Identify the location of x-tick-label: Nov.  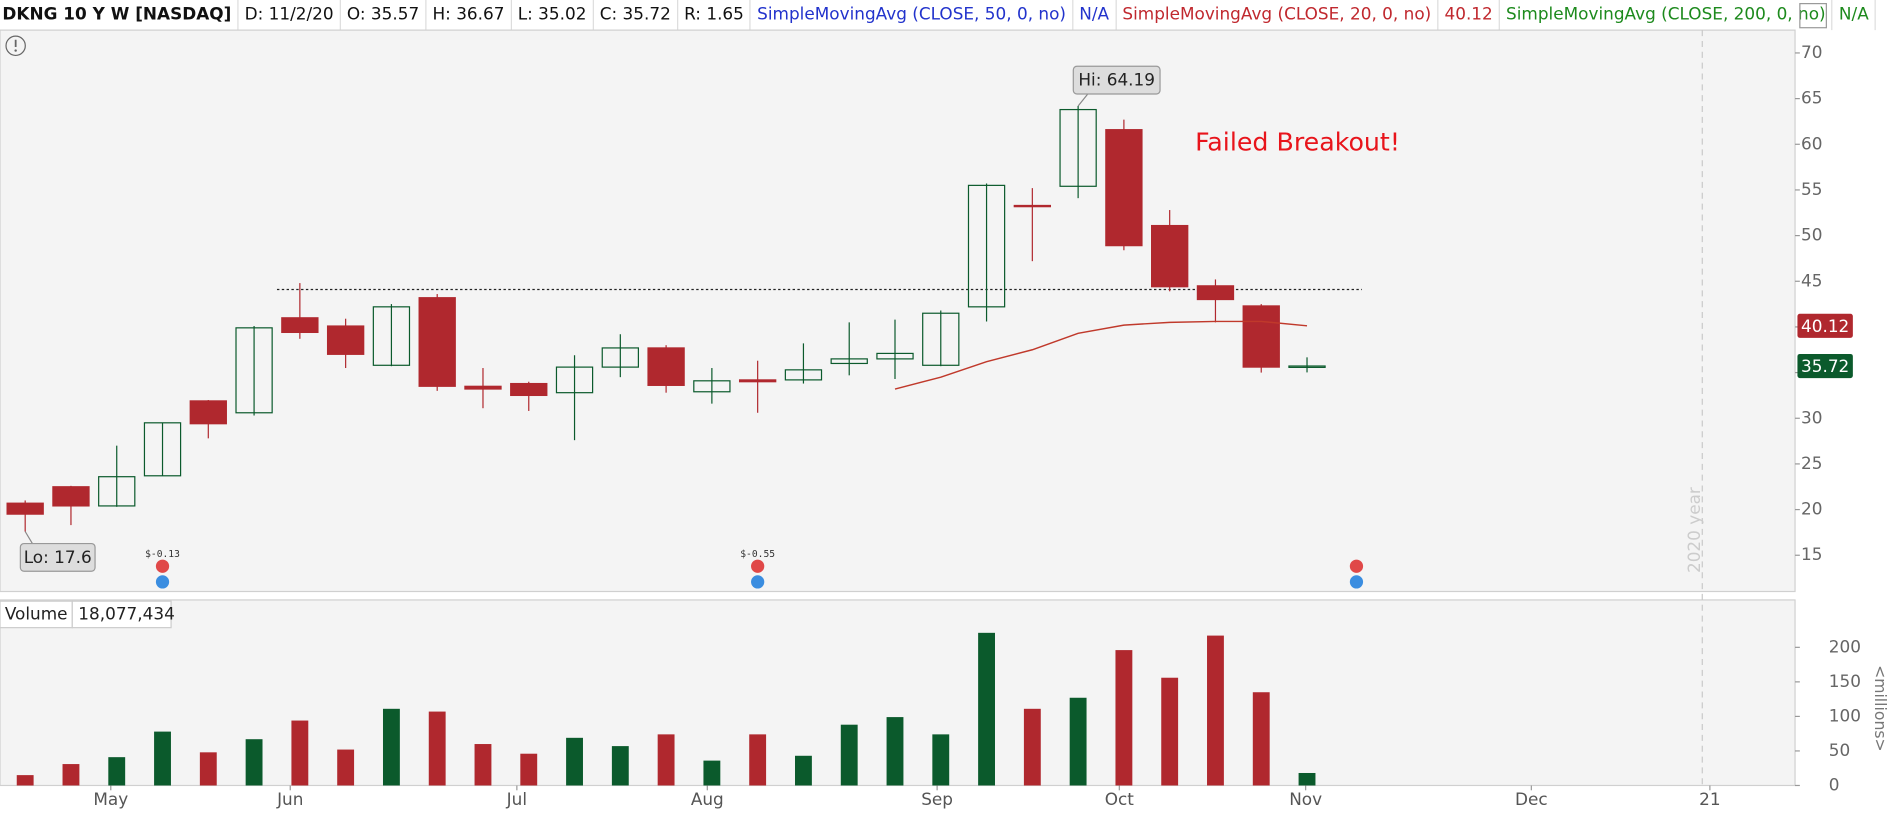
(1305, 799).